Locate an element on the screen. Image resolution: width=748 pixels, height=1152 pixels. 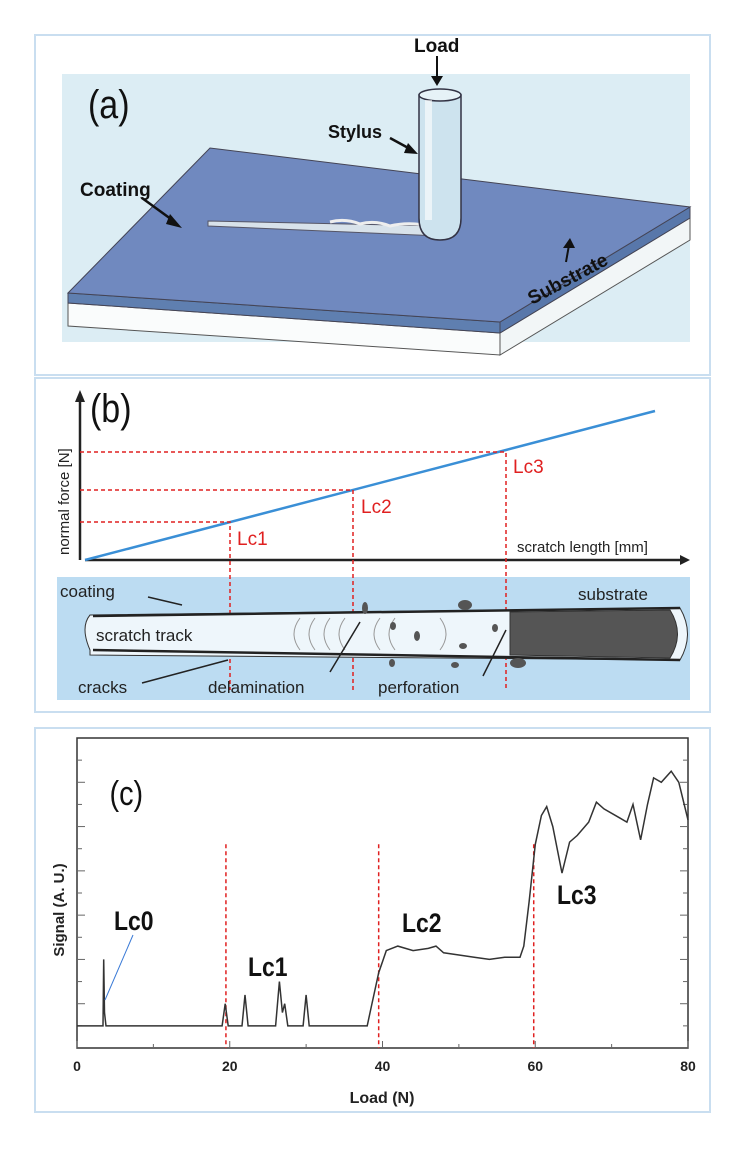
lc1-annotation: Lc1 is located at coordinates (268, 967).